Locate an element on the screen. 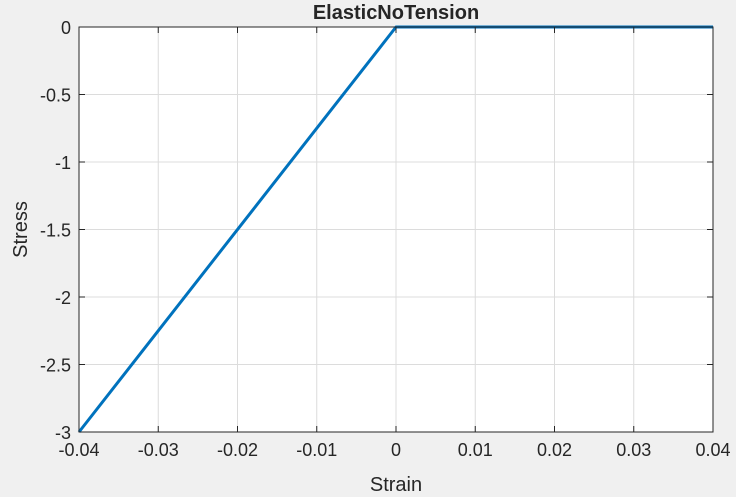 The image size is (736, 497). y-tick-label: -1.5 is located at coordinates (55, 231).